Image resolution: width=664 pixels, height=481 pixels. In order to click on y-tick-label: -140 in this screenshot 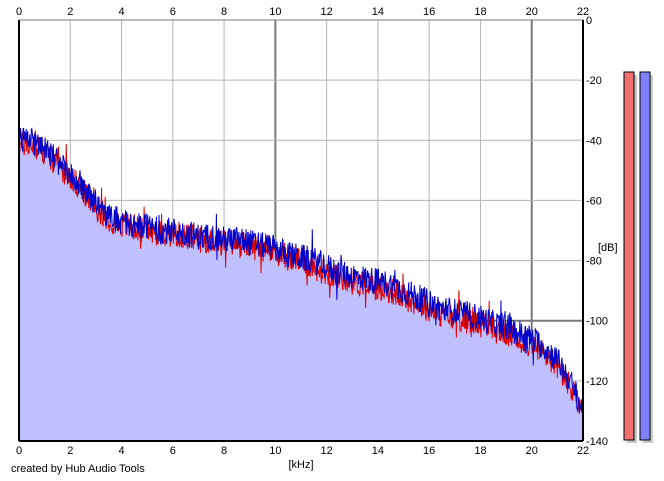, I will do `click(597, 442)`.